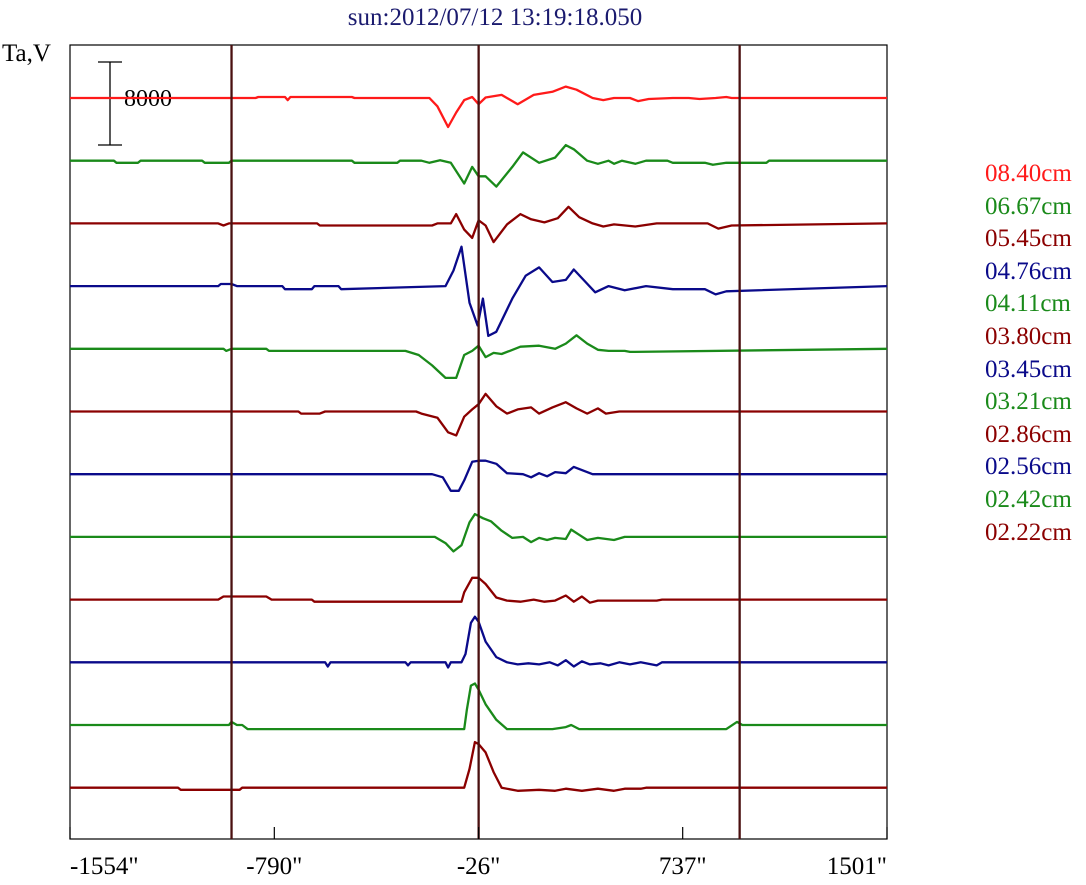 Image resolution: width=1086 pixels, height=885 pixels. I want to click on series-line-04-76cm, so click(479, 291).